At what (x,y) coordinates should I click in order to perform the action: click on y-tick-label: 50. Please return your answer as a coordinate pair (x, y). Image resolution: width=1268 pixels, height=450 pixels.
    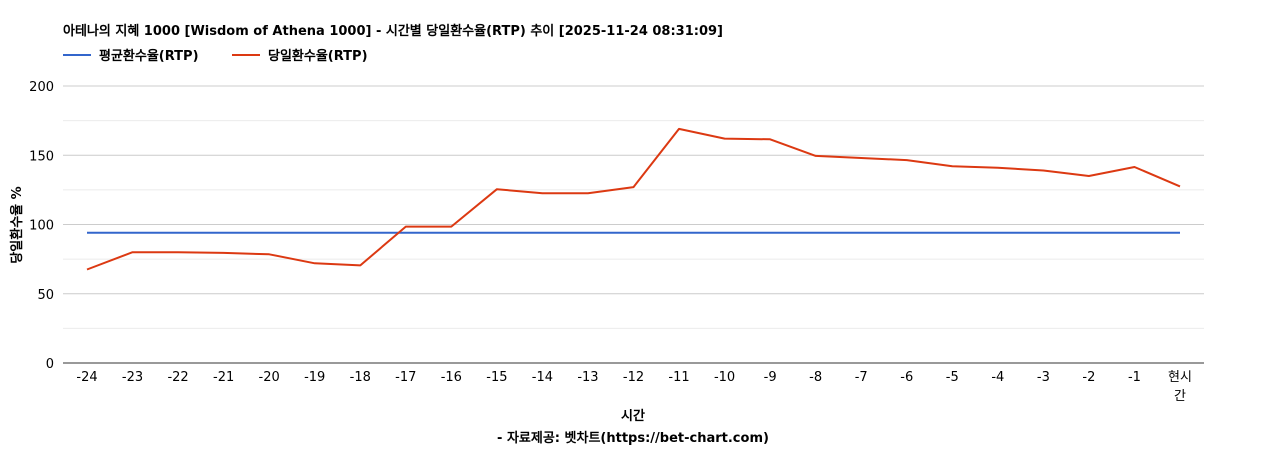
    Looking at the image, I should click on (45, 295).